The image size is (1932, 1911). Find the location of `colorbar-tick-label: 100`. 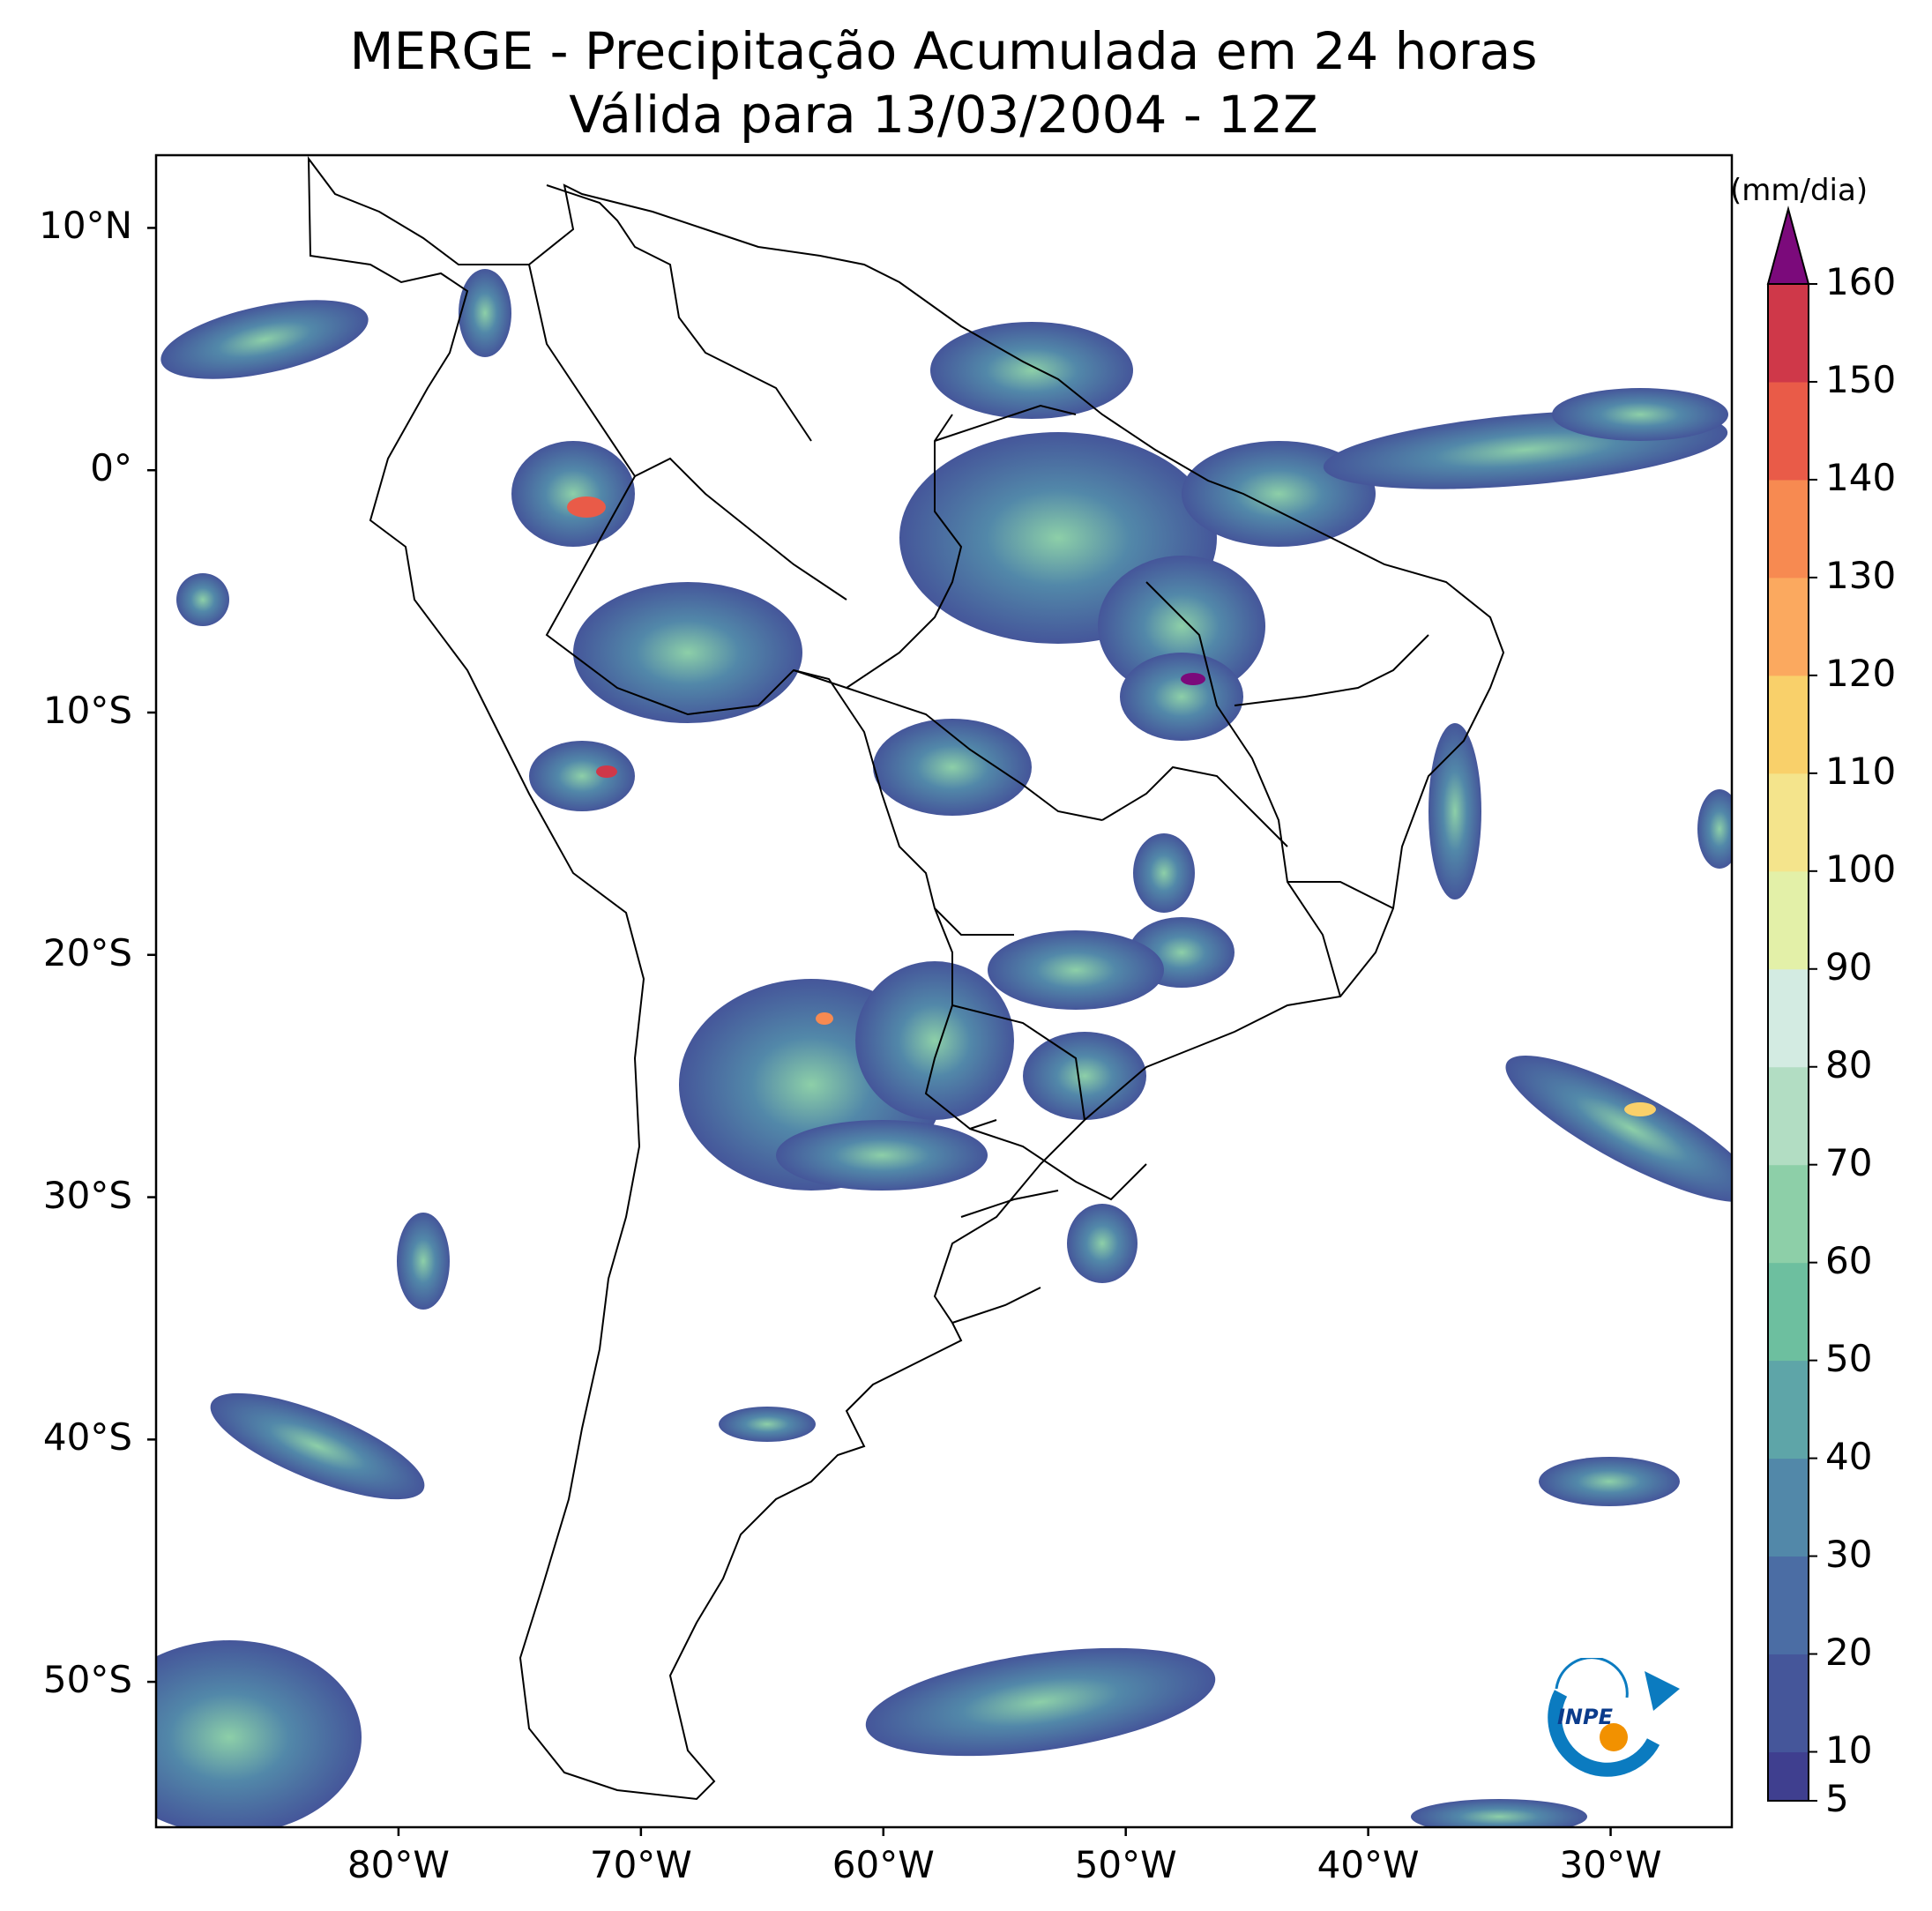

colorbar-tick-label: 100 is located at coordinates (1861, 869).